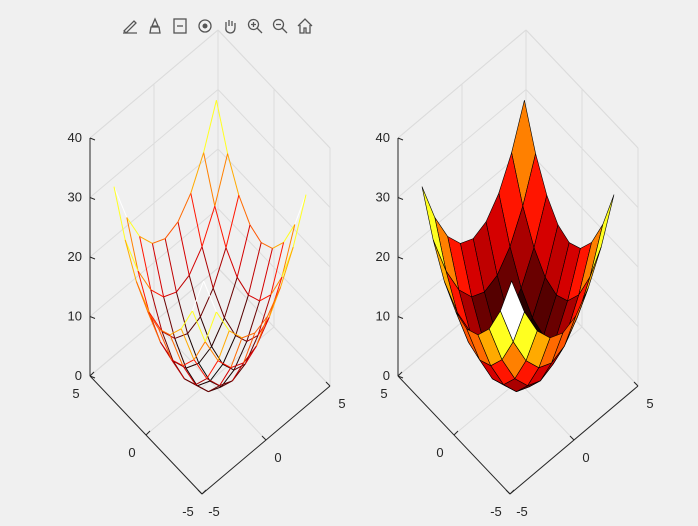 Image resolution: width=698 pixels, height=526 pixels. Describe the element at coordinates (205, 26) in the screenshot. I see `rotate-3d-button` at that location.